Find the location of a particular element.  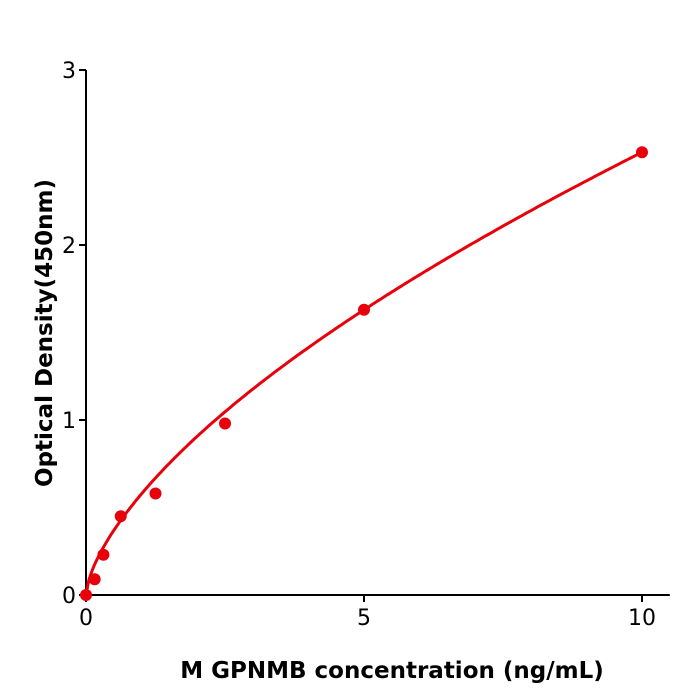

x-tick-label: 10 is located at coordinates (642, 618).